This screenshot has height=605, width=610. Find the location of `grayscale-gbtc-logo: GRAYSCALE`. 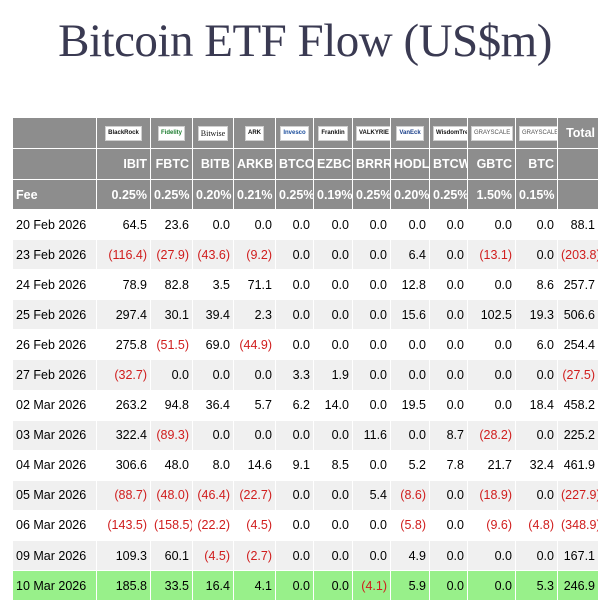

grayscale-gbtc-logo: GRAYSCALE is located at coordinates (492, 133).